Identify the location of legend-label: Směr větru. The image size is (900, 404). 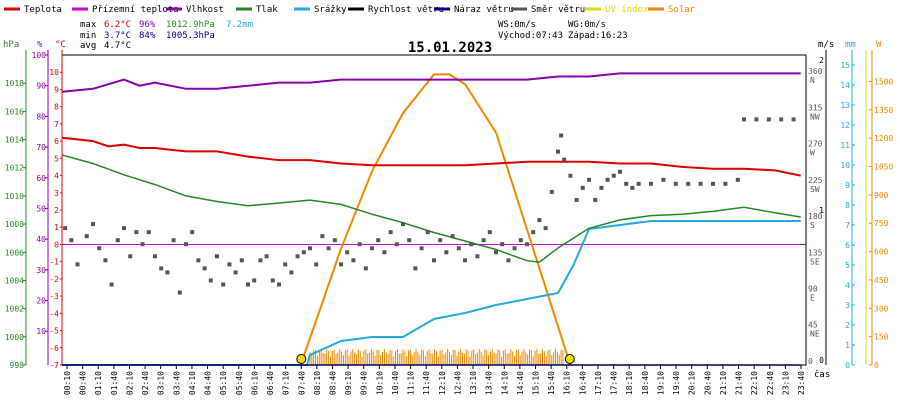
(558, 10).